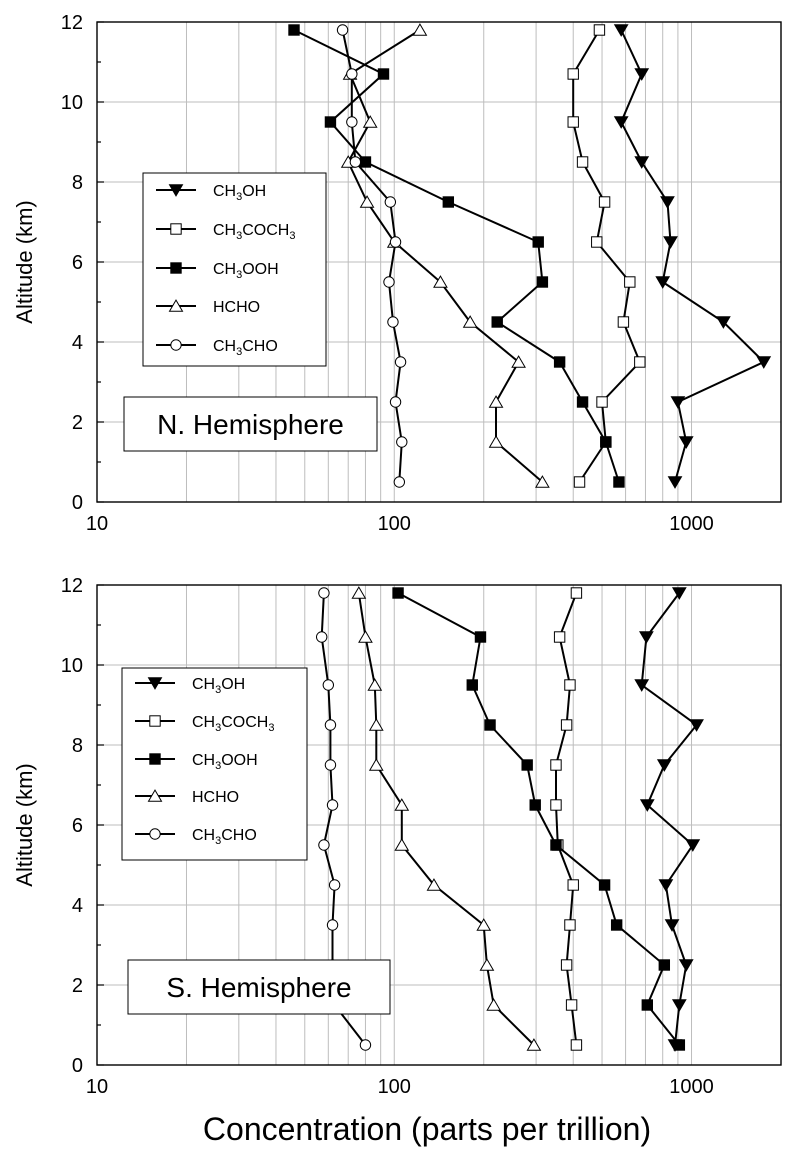 The width and height of the screenshot is (785, 1151). I want to click on legend-label-part: HCHO, so click(215, 797).